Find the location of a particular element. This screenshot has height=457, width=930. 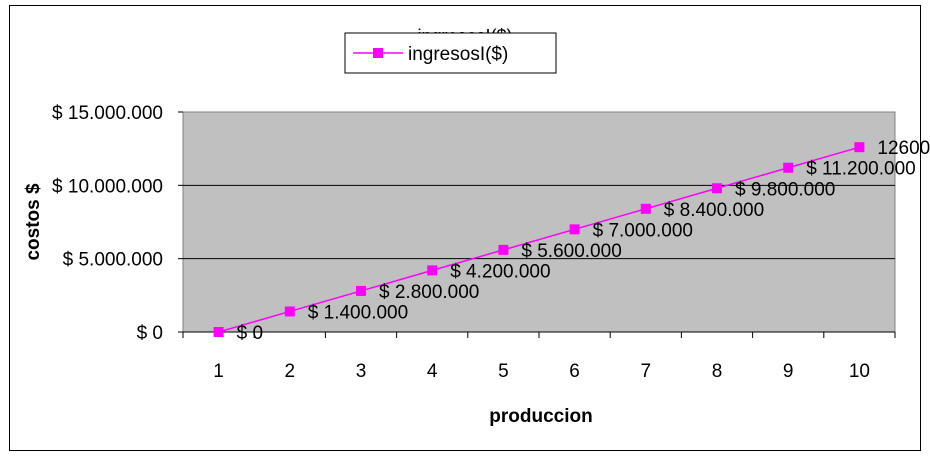

x-tick-label: 9 is located at coordinates (788, 371).